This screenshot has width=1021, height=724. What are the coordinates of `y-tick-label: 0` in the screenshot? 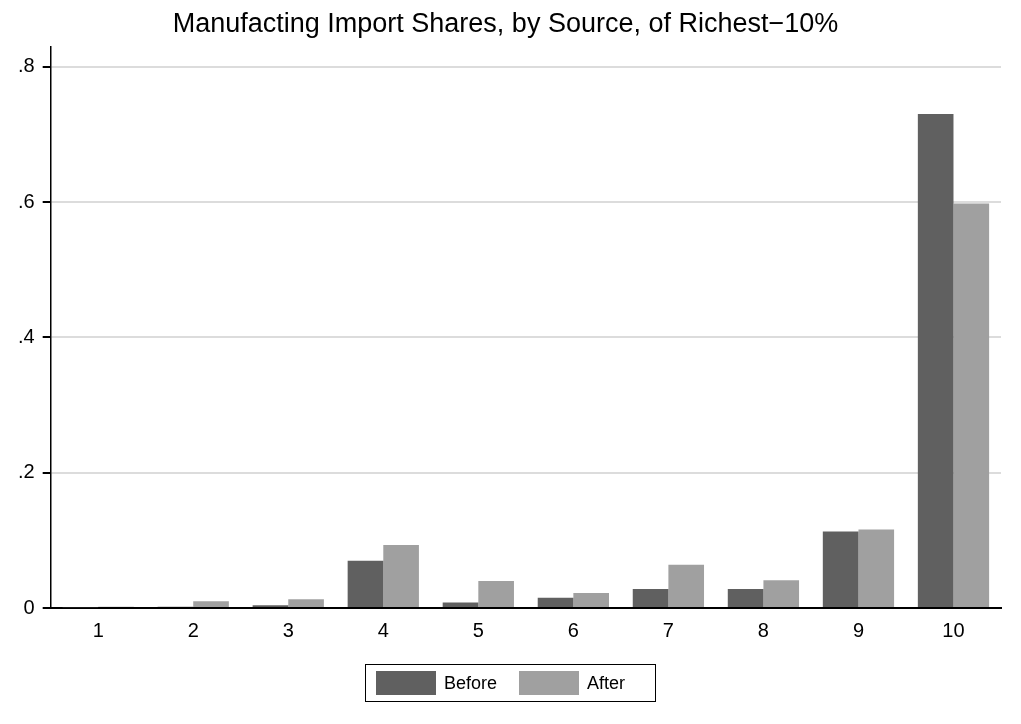 It's located at (29, 606).